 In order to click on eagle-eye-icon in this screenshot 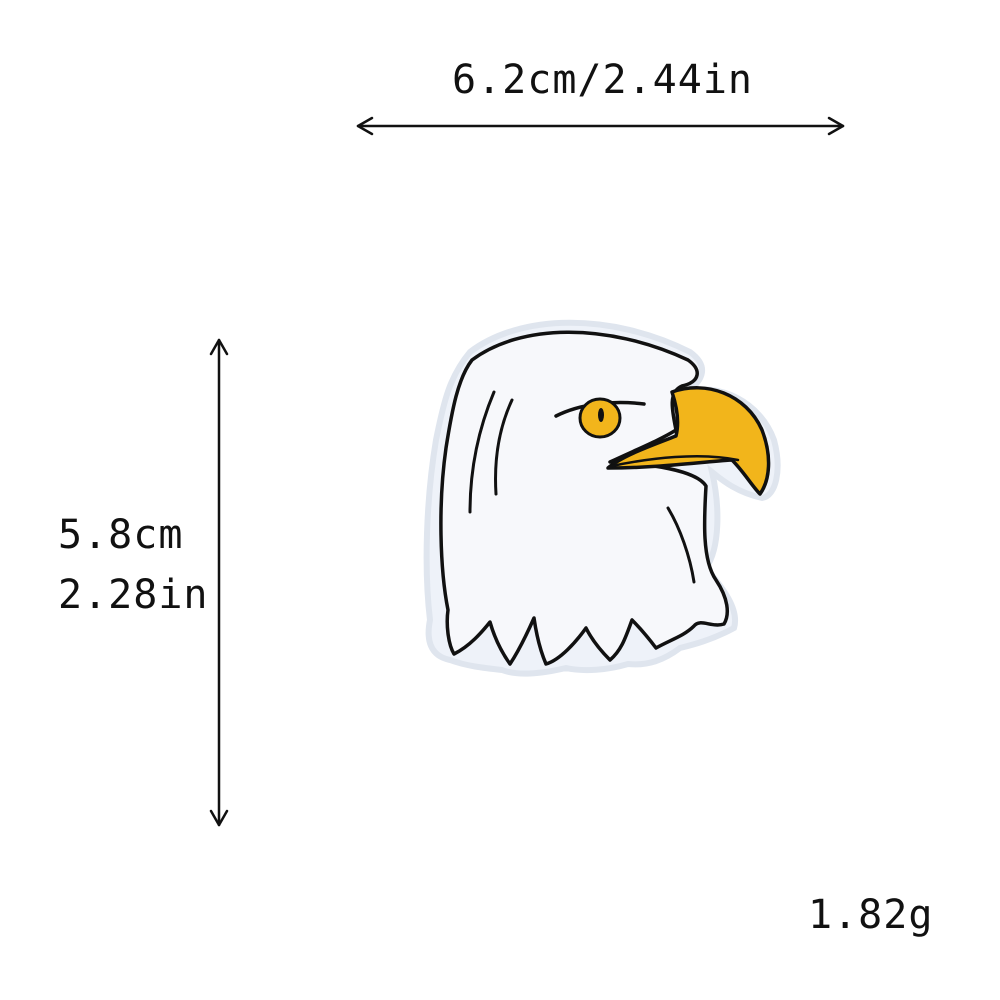, I will do `click(600, 418)`.